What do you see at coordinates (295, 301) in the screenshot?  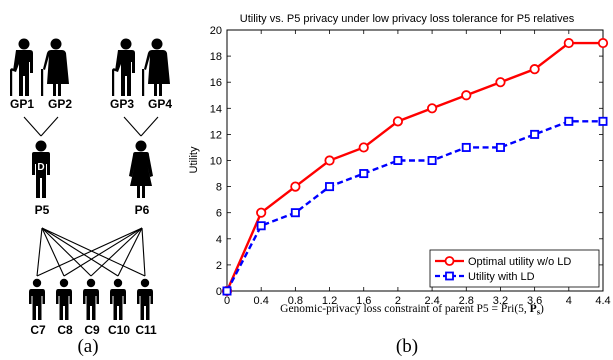 I see `x-tick-label: 0.8` at bounding box center [295, 301].